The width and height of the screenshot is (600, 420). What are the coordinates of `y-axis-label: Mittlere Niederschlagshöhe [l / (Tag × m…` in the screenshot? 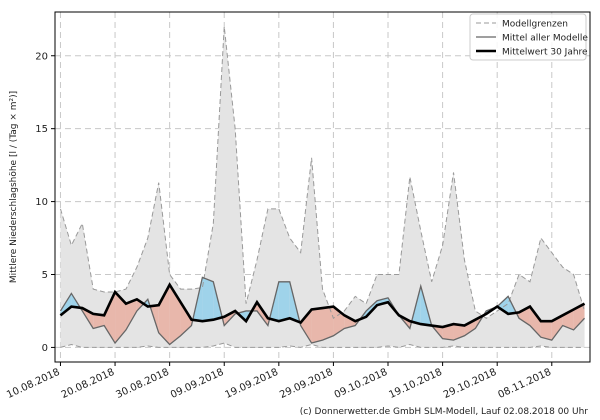 It's located at (14, 187).